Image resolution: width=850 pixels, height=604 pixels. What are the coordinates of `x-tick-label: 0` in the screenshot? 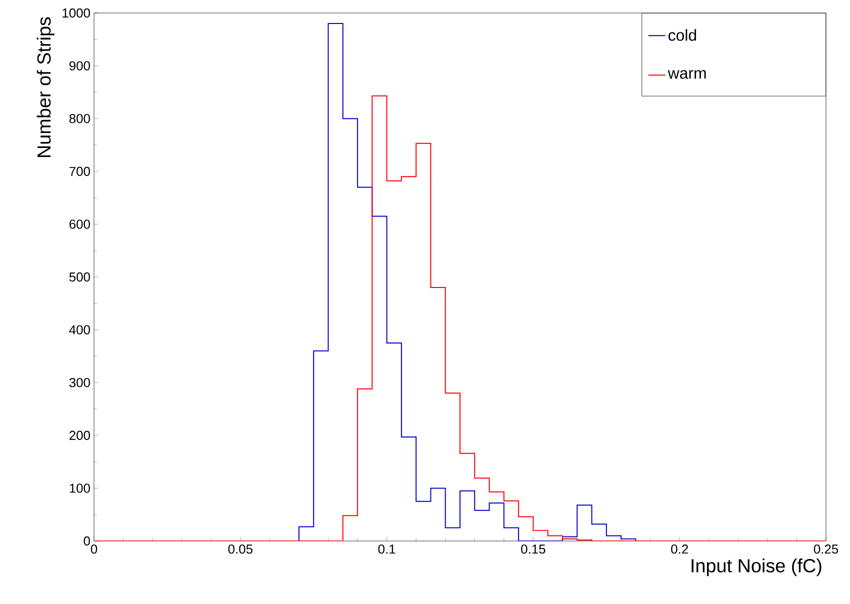 It's located at (94, 549).